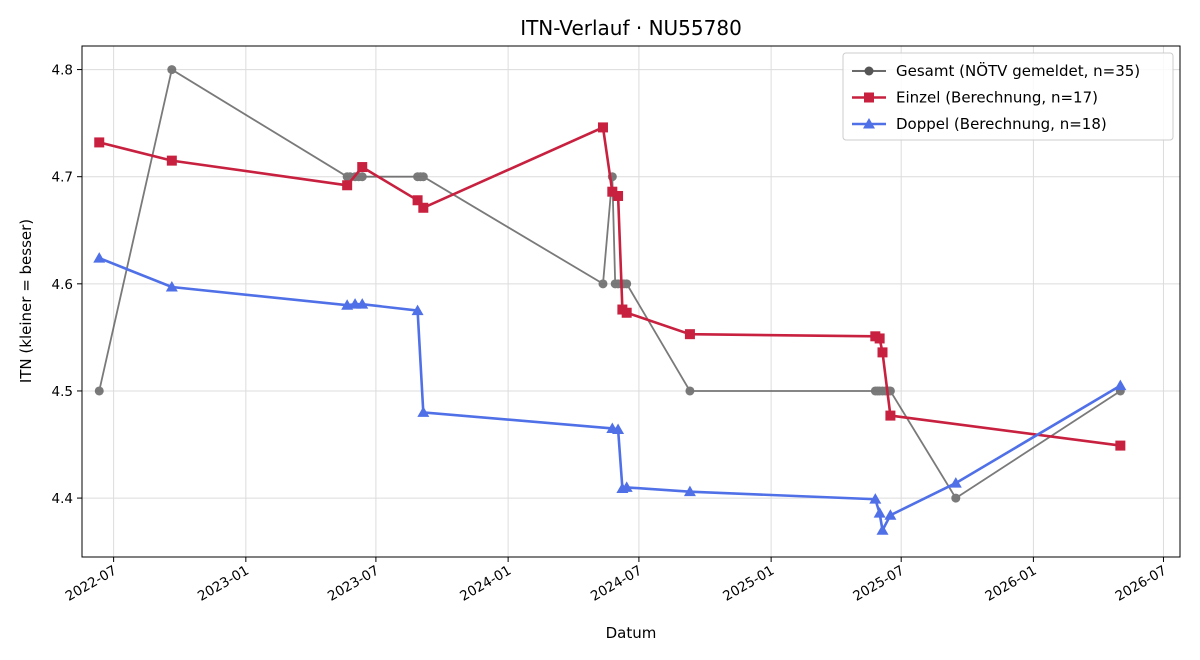 The height and width of the screenshot is (660, 1200). What do you see at coordinates (997, 98) in the screenshot?
I see `legend-label: Einzel (Berechnung, n=17)` at bounding box center [997, 98].